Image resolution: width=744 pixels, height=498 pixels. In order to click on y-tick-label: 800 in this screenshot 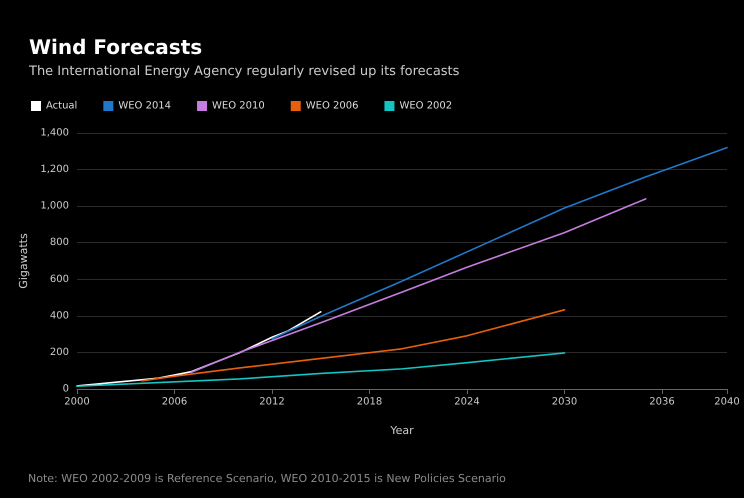, I will do `click(59, 242)`.